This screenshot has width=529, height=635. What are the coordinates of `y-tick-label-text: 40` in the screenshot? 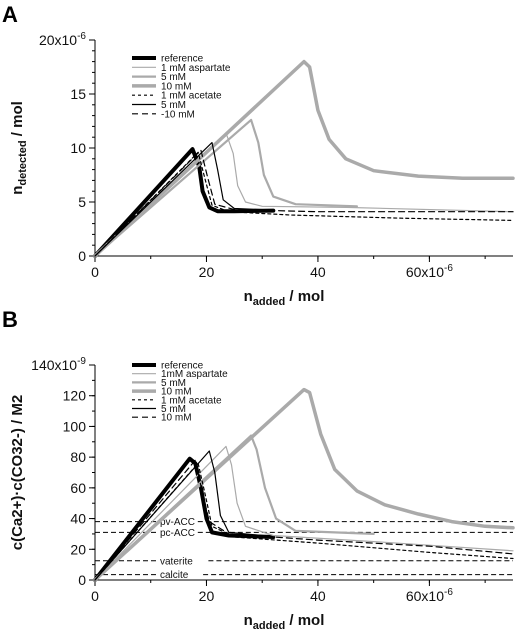 It's located at (78, 519).